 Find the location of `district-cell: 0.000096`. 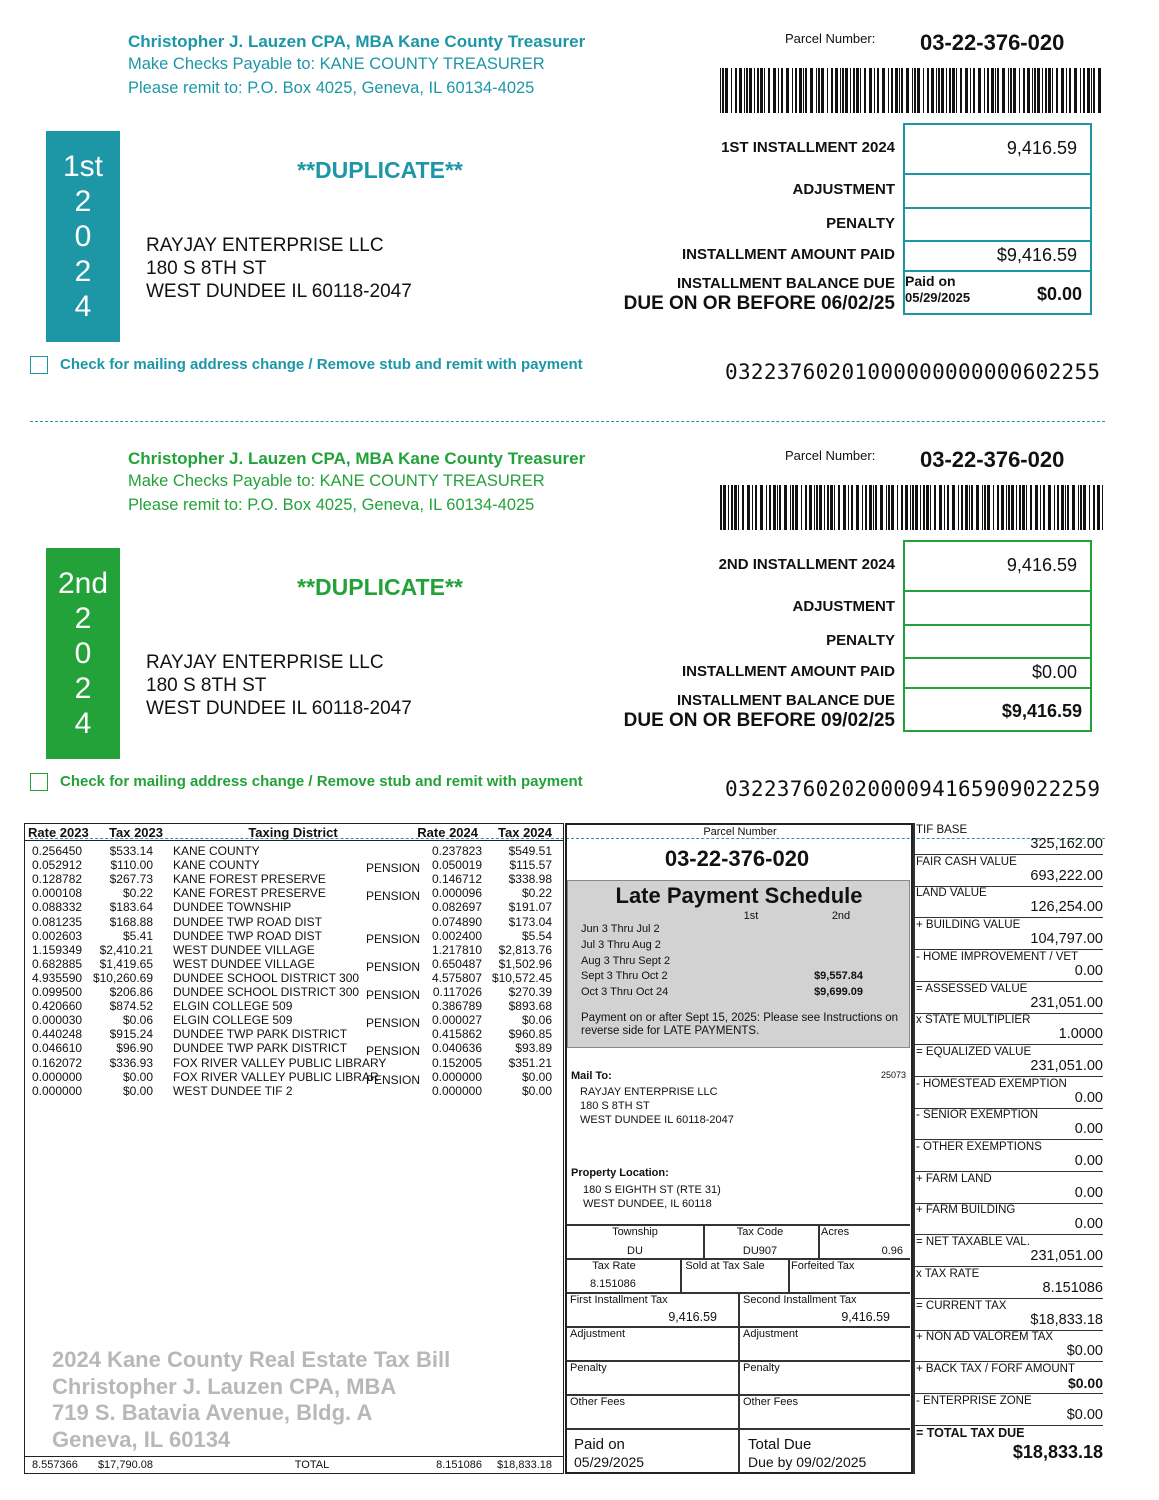

district-cell: 0.000096 is located at coordinates (456, 893).